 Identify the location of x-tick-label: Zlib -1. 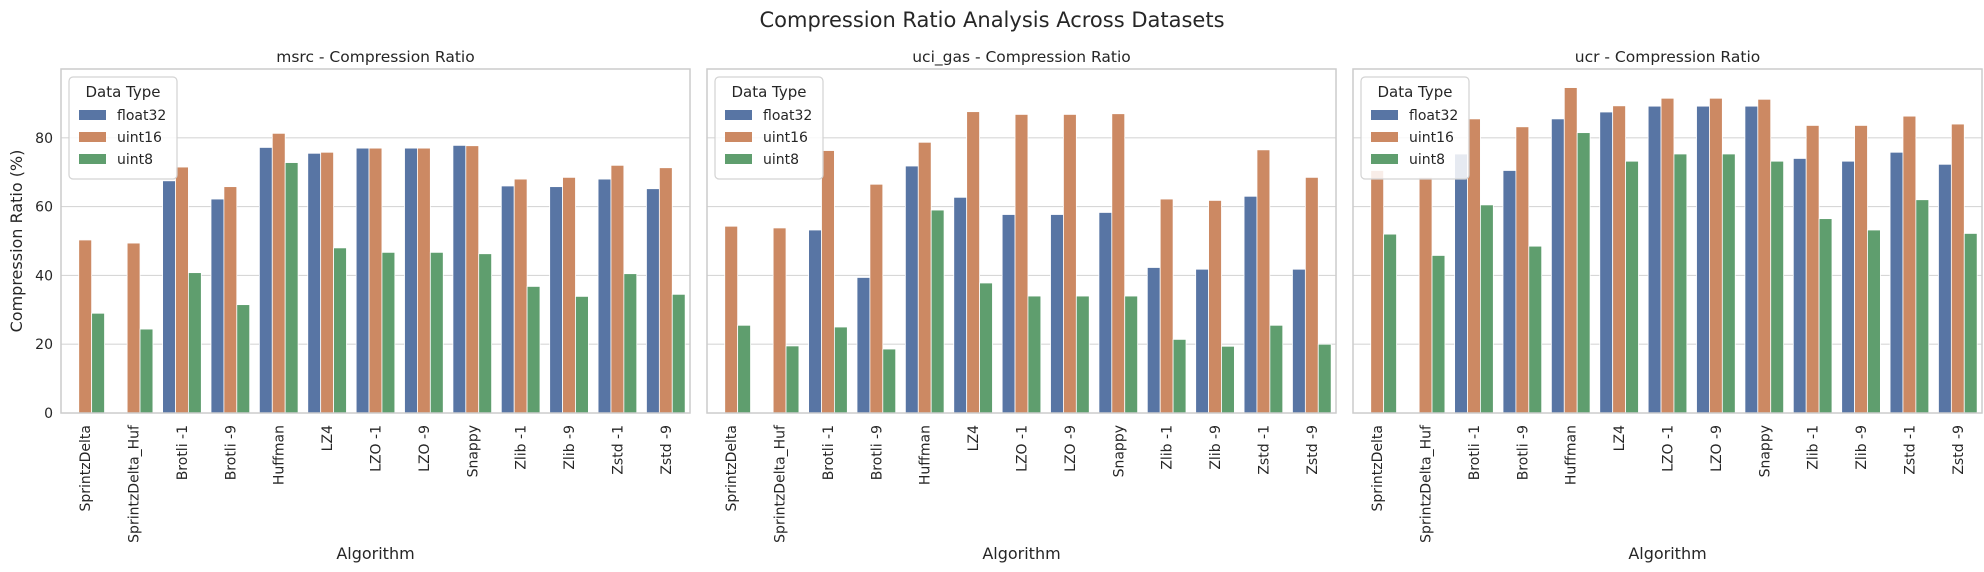
(1168, 447).